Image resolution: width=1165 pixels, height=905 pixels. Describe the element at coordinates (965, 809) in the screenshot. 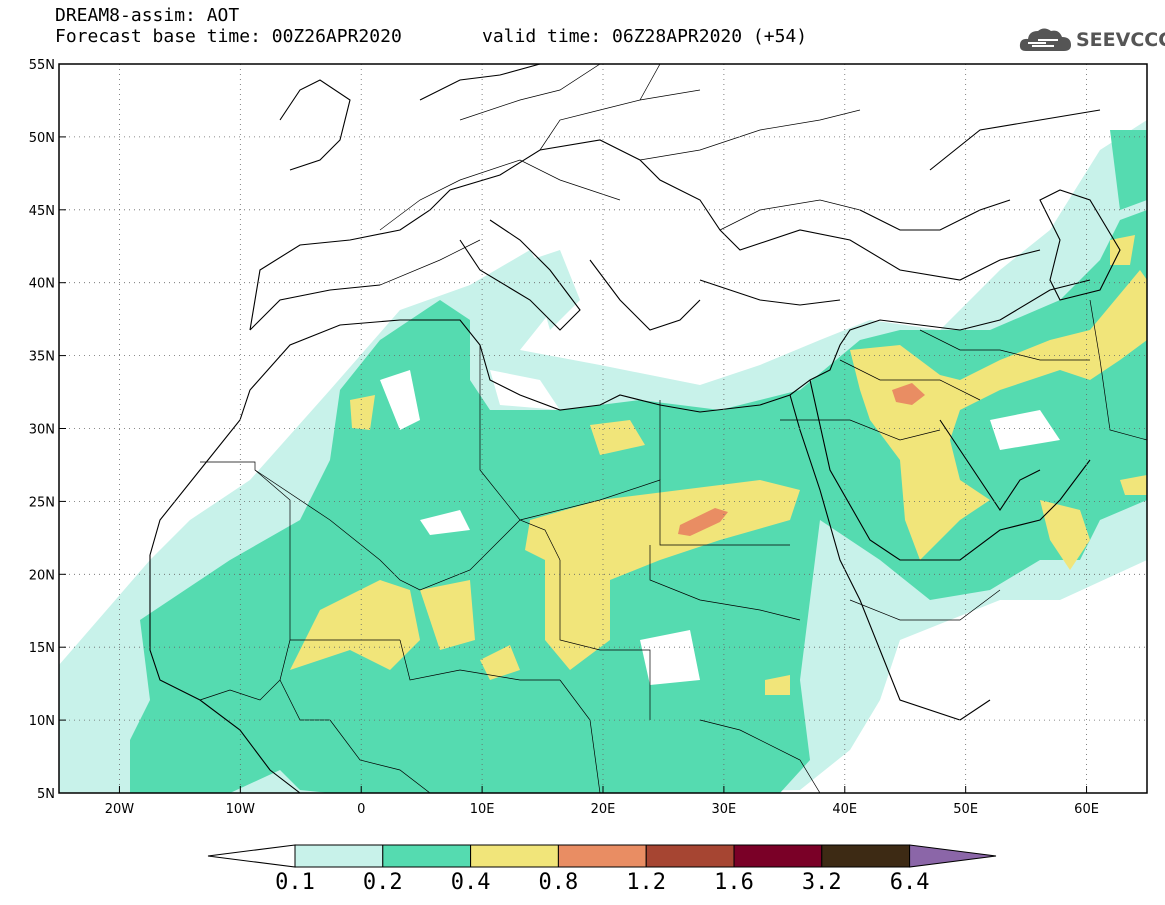

I see `lon-tick-label: 50E` at that location.